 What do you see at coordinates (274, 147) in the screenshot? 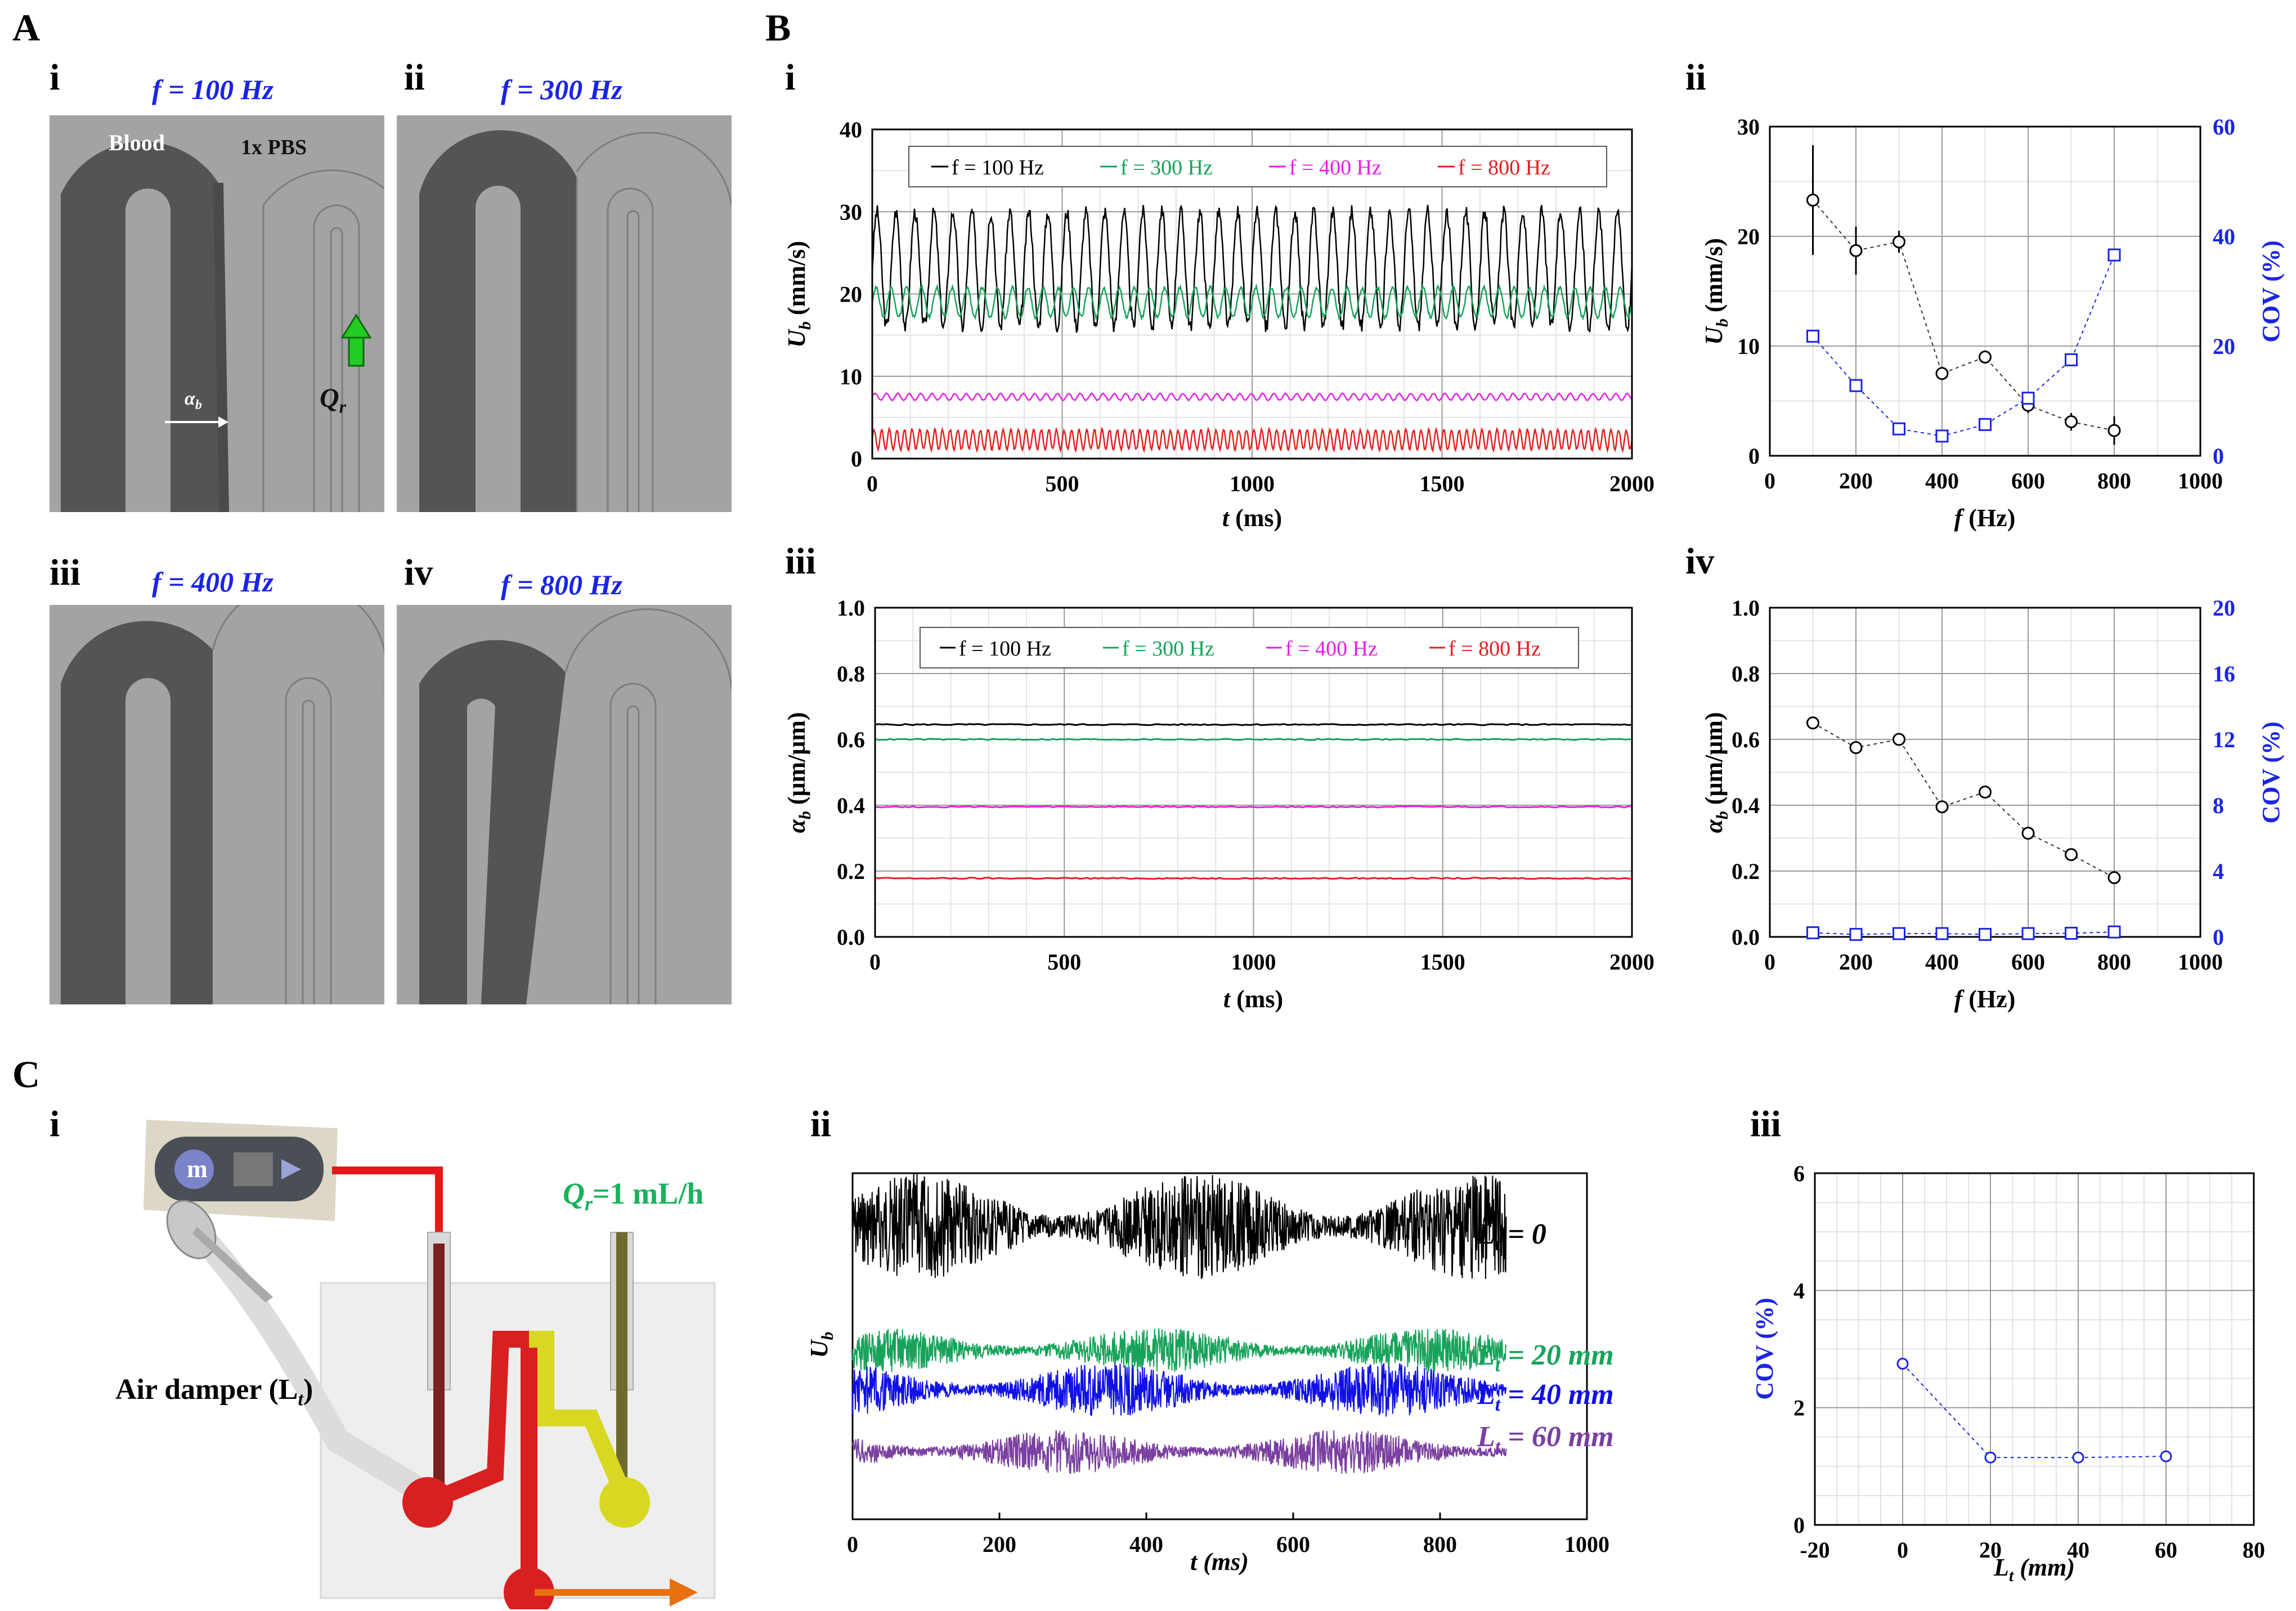
I see `pbs-label: 1x PBS` at bounding box center [274, 147].